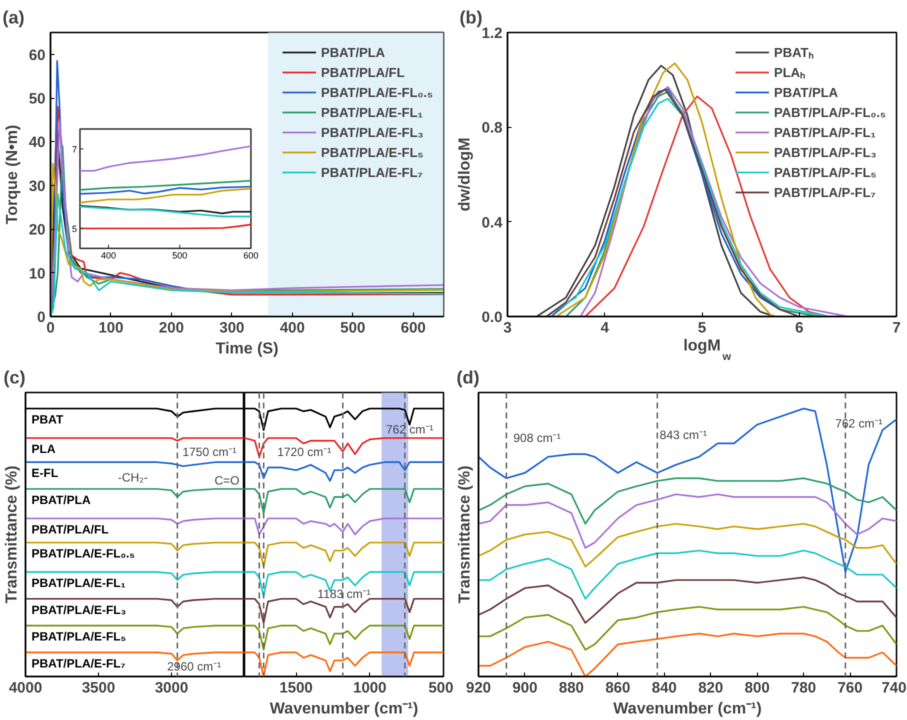 The height and width of the screenshot is (720, 907). I want to click on x-tick-label: 3000, so click(171, 688).